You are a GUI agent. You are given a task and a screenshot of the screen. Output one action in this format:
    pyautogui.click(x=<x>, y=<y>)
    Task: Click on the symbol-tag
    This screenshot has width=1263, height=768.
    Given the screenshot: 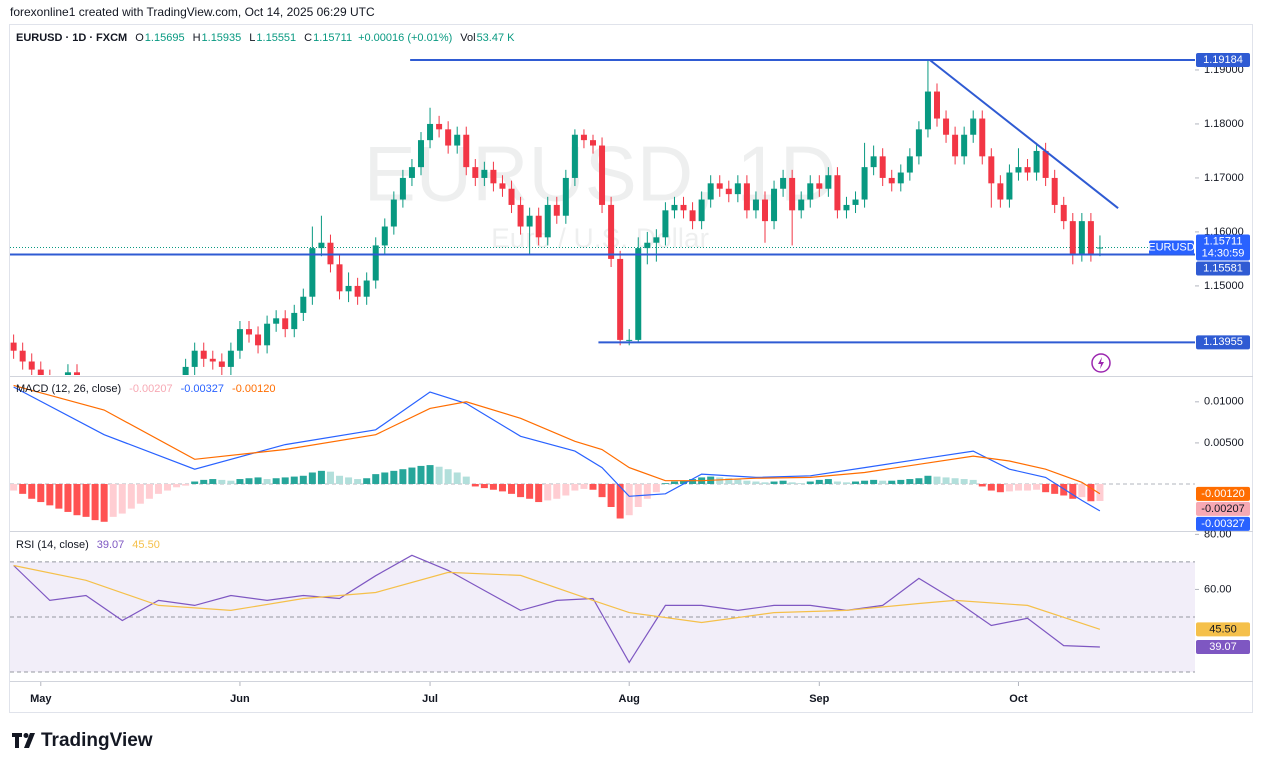 What is the action you would take?
    pyautogui.click(x=1171, y=247)
    